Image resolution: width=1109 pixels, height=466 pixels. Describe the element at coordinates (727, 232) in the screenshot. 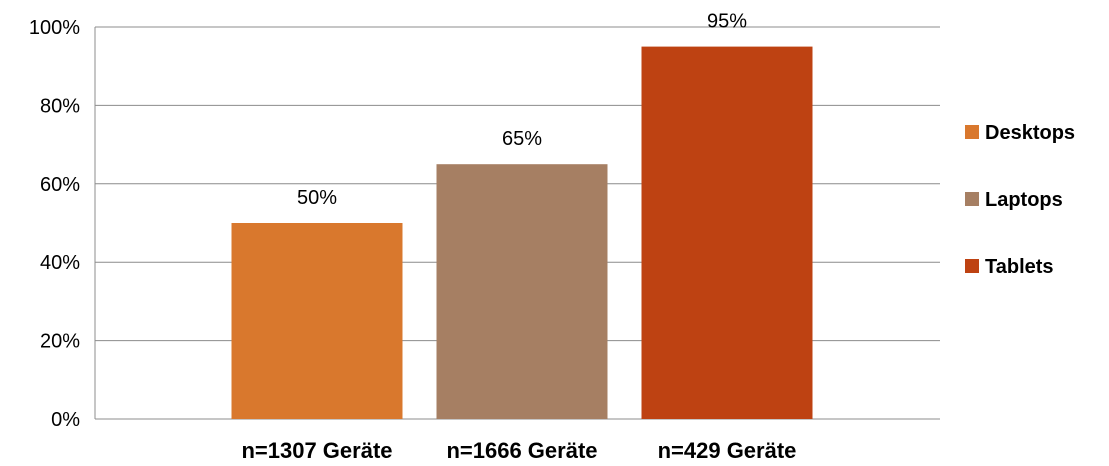

I see `bar-tablets` at that location.